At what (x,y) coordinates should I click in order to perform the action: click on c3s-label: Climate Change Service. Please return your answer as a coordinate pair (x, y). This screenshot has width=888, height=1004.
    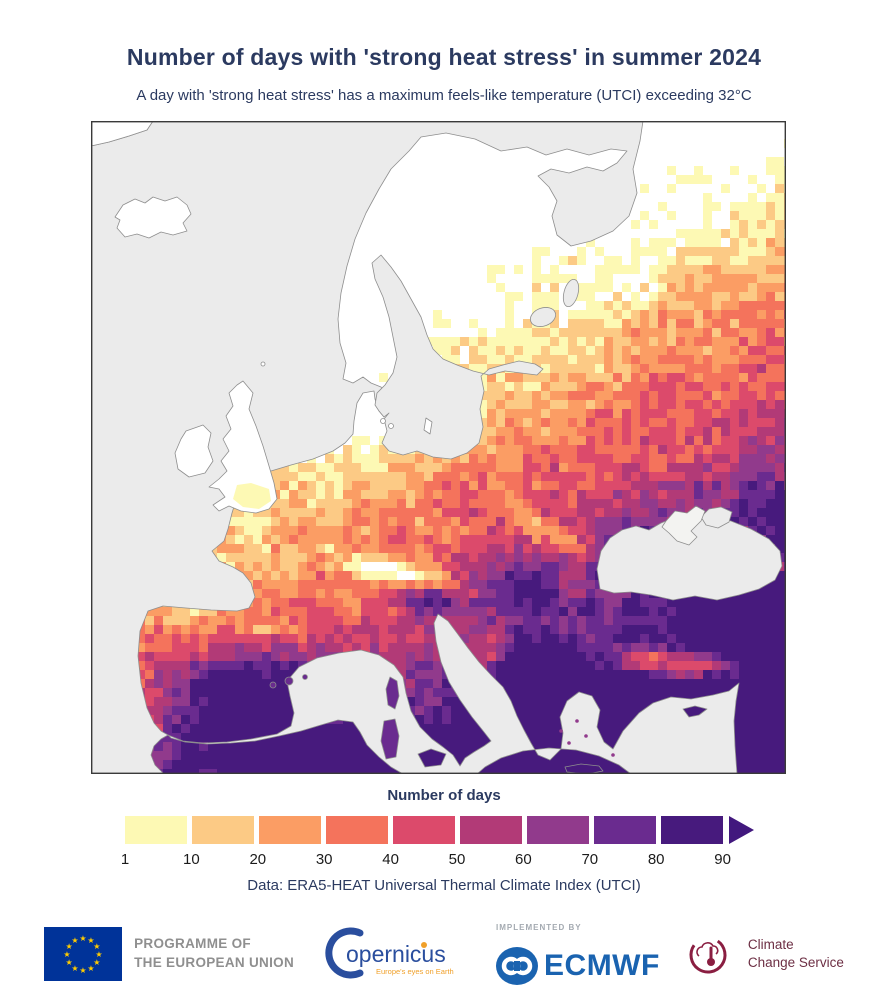
    Looking at the image, I should click on (796, 953).